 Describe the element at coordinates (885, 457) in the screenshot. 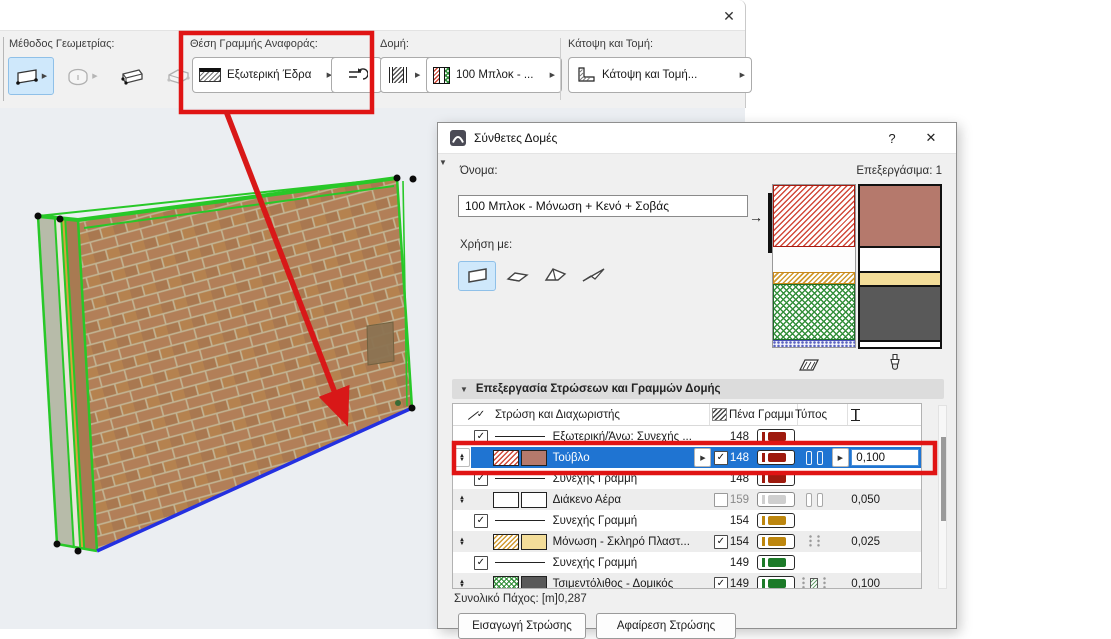

I see `thickness-field: 0,100` at that location.